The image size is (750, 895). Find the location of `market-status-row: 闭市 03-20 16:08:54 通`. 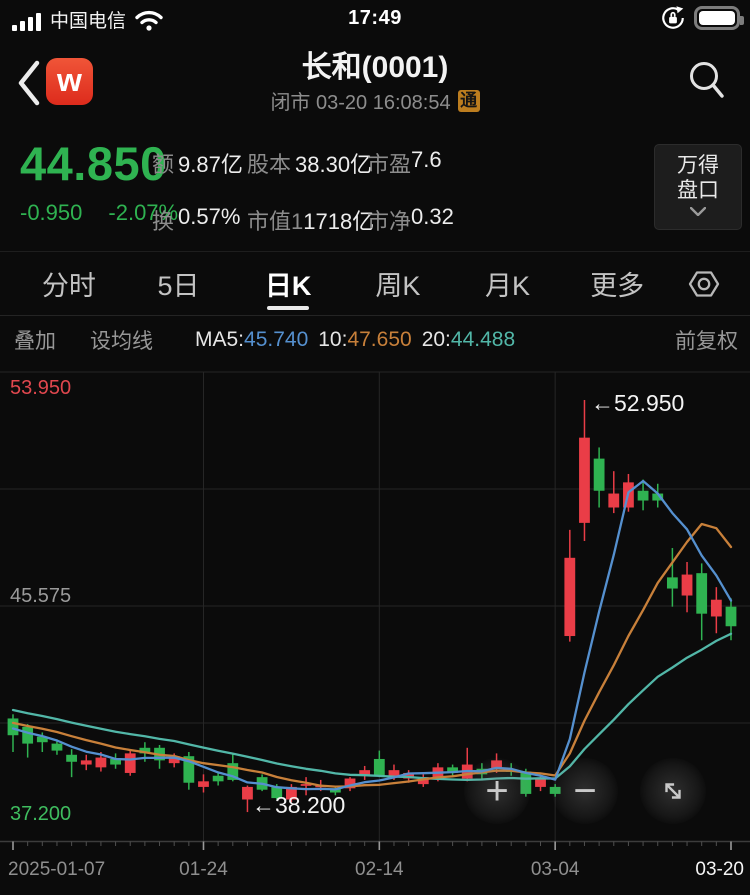

market-status-row: 闭市 03-20 16:08:54 通 is located at coordinates (375, 100).